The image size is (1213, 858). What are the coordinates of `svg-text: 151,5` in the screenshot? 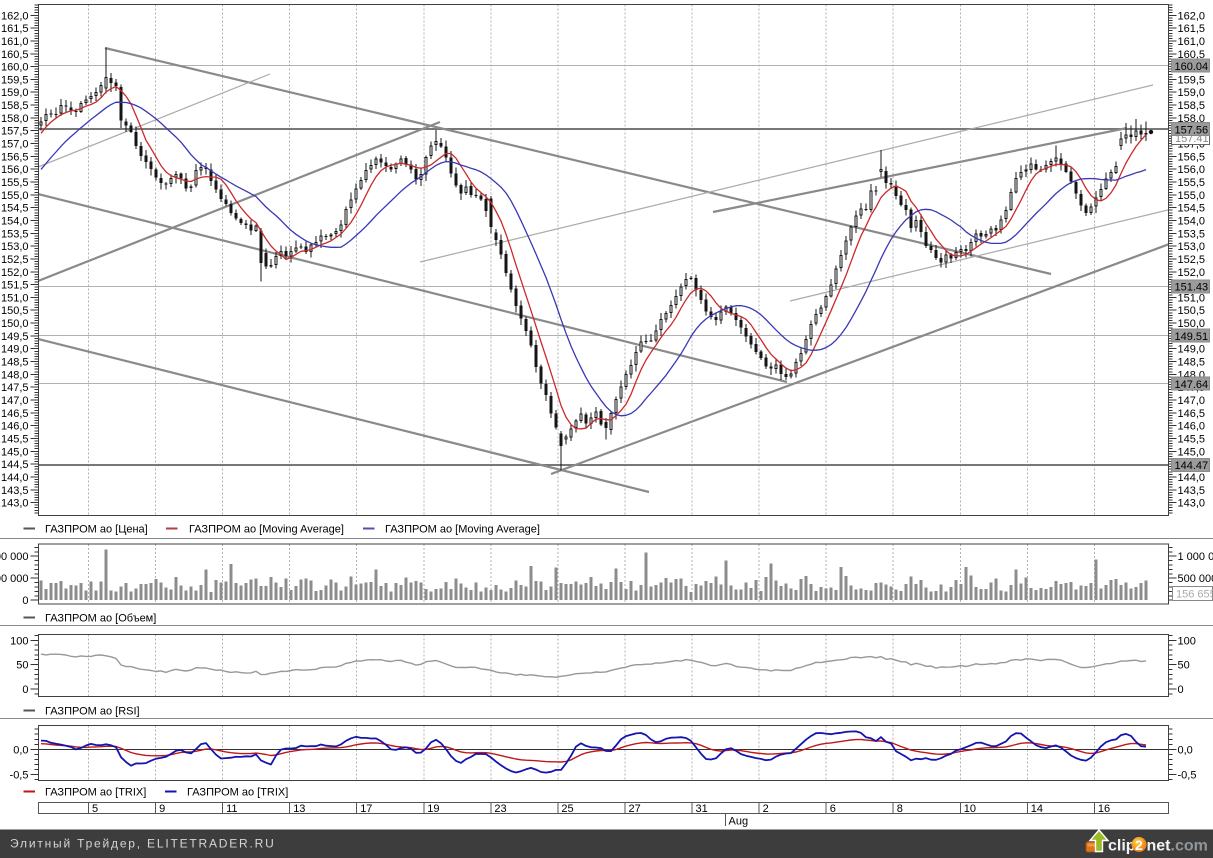 It's located at (15, 286).